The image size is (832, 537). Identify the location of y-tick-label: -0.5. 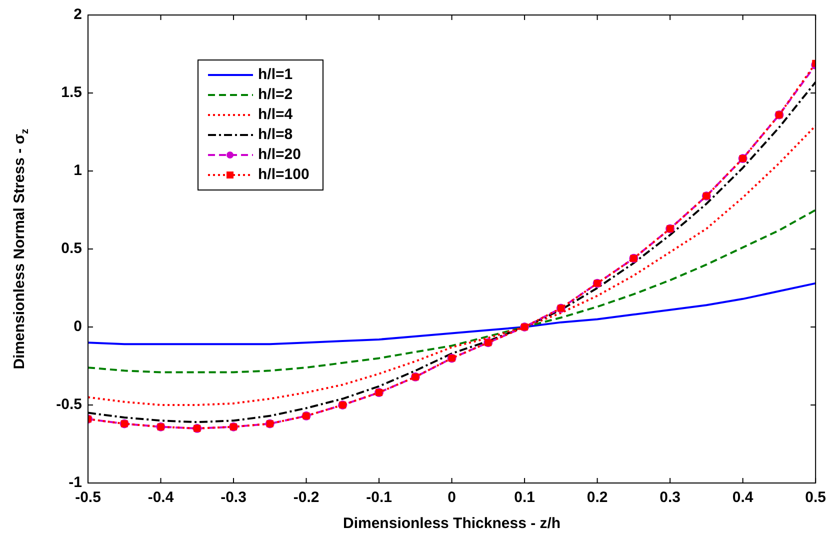
(69, 405).